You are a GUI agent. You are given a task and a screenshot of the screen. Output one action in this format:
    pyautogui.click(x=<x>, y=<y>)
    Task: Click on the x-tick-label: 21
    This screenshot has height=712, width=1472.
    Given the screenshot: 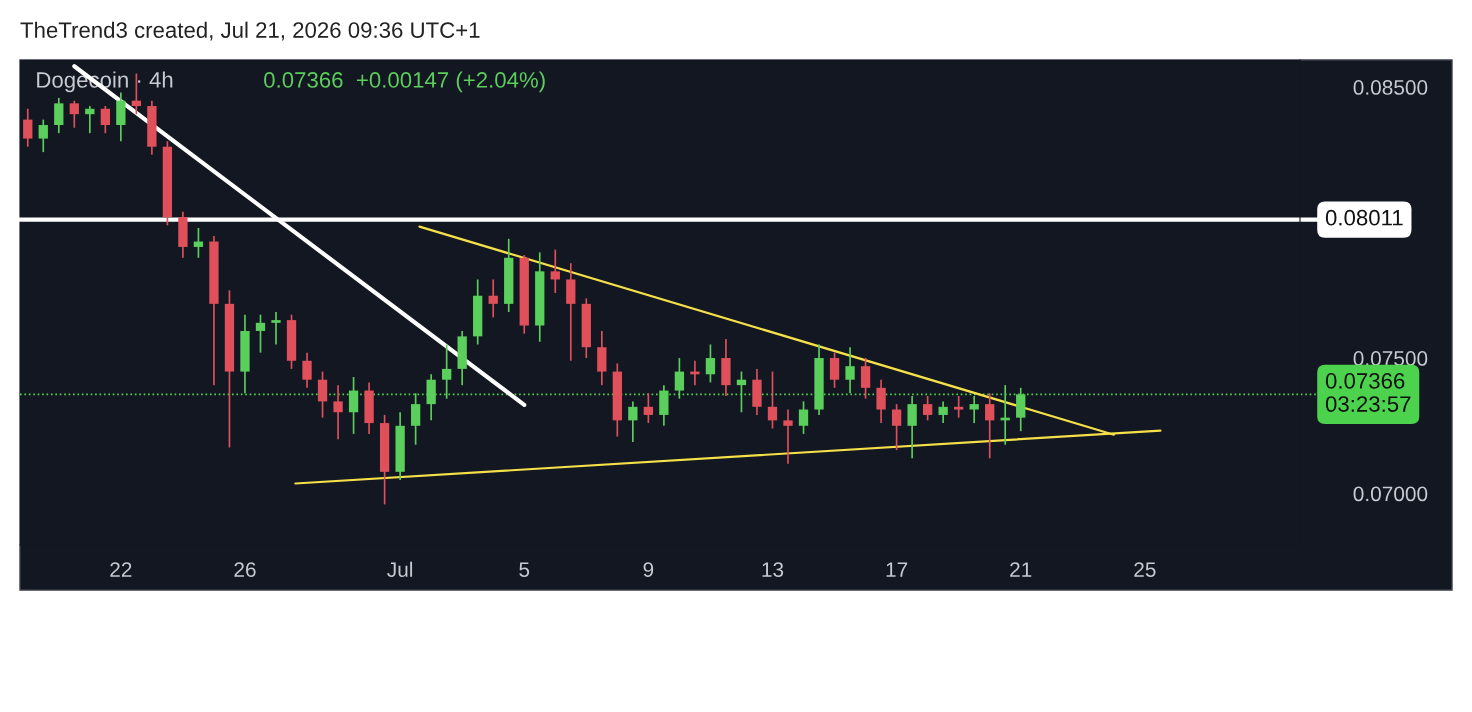 What is the action you would take?
    pyautogui.click(x=1021, y=569)
    